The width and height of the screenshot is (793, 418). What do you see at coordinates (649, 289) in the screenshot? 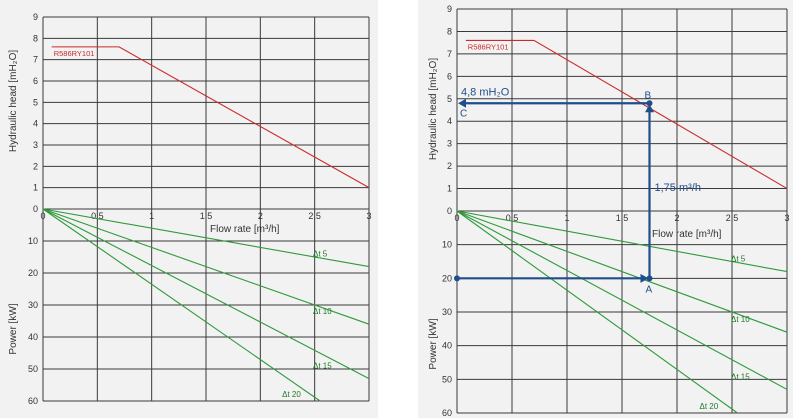
I see `point-a-label: A` at bounding box center [649, 289].